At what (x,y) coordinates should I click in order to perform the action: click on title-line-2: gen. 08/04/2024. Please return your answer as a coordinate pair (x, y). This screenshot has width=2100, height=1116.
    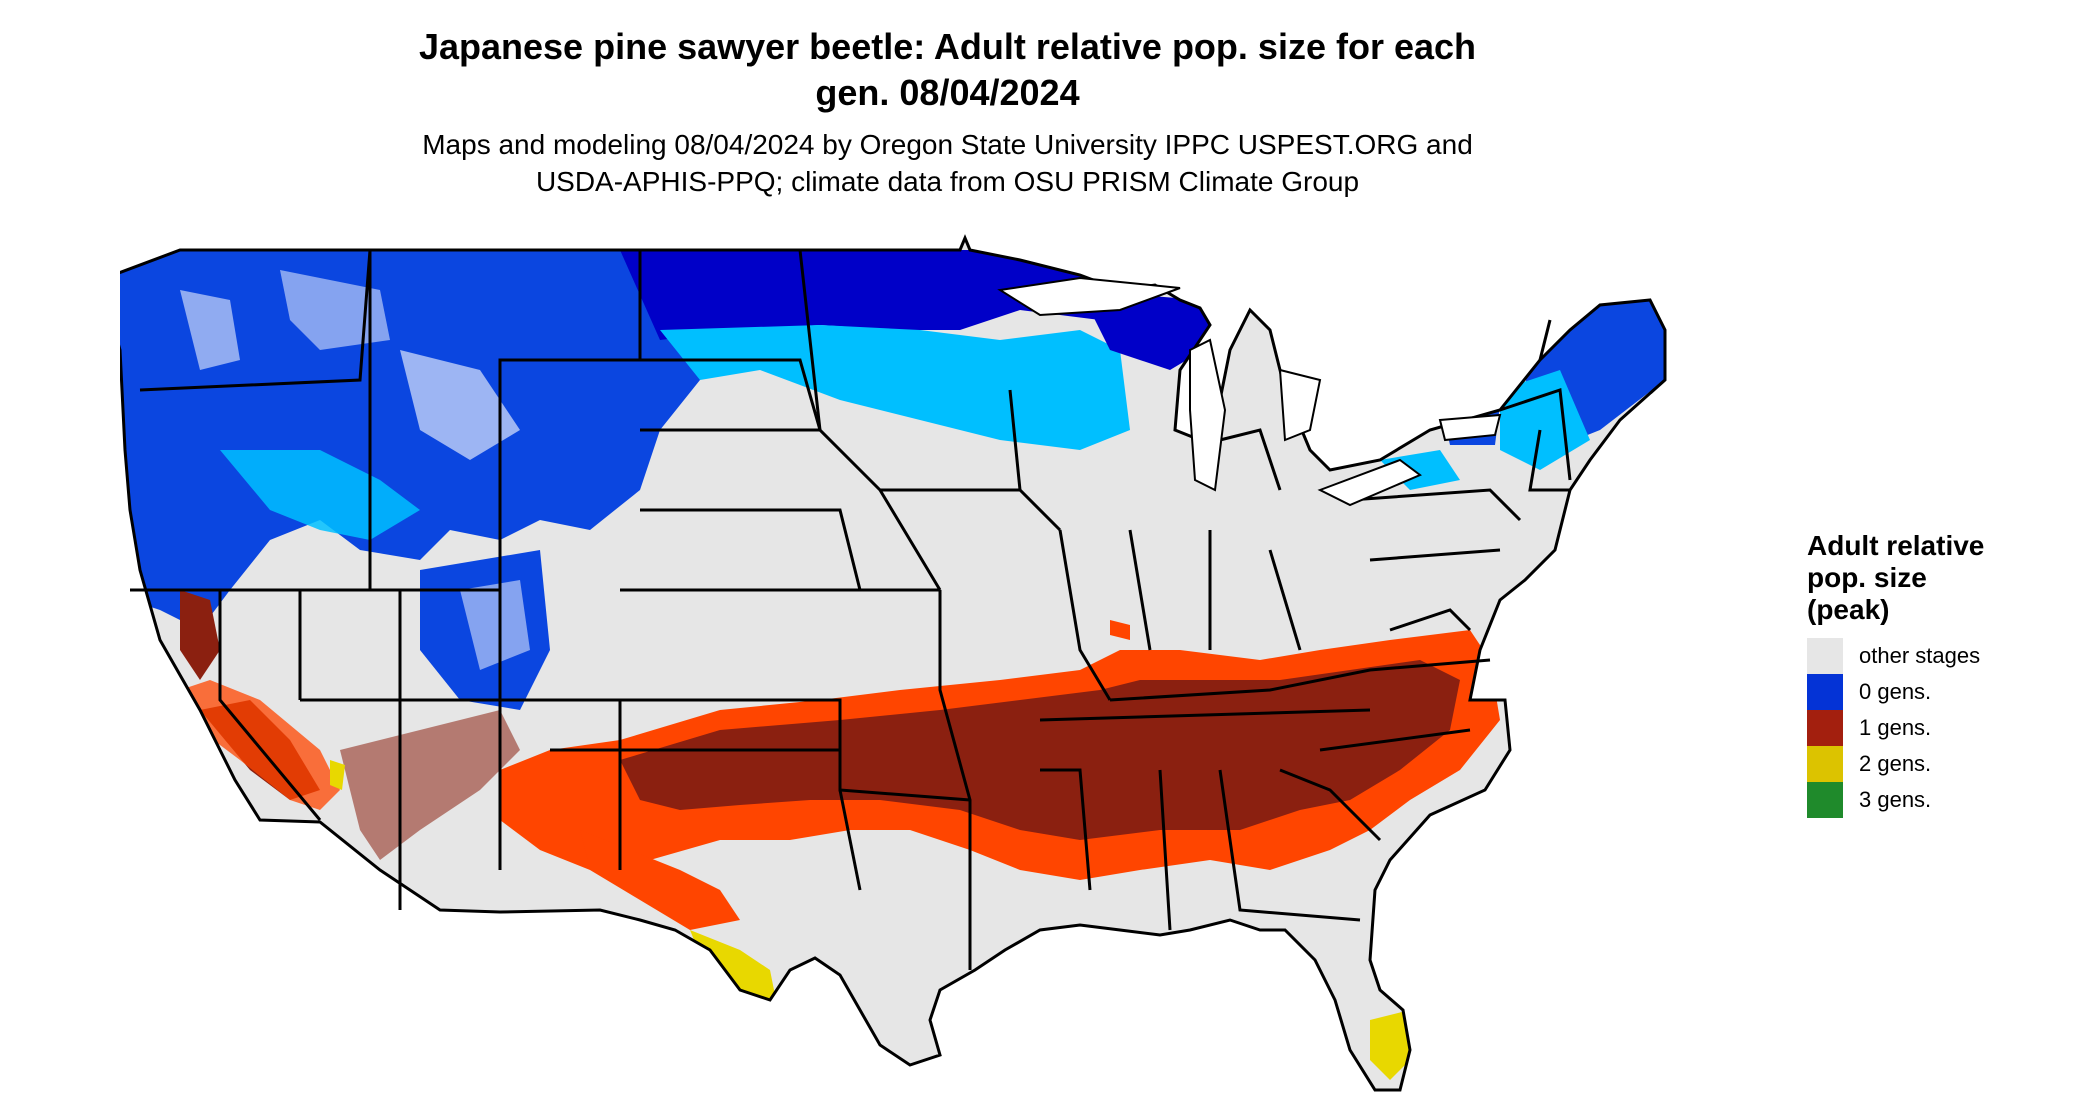
    Looking at the image, I should click on (947, 92).